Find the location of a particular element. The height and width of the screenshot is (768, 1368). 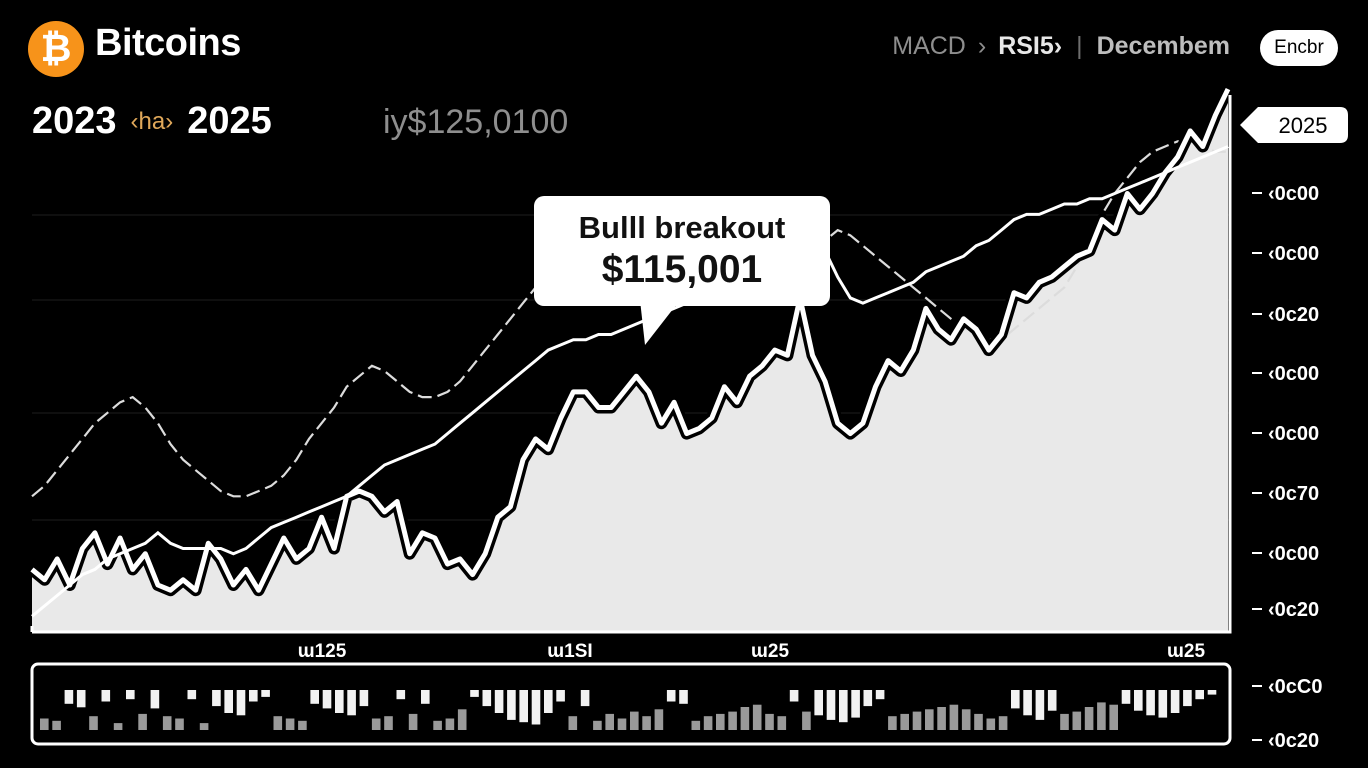

x-tick-label: ɯ125 is located at coordinates (322, 651).